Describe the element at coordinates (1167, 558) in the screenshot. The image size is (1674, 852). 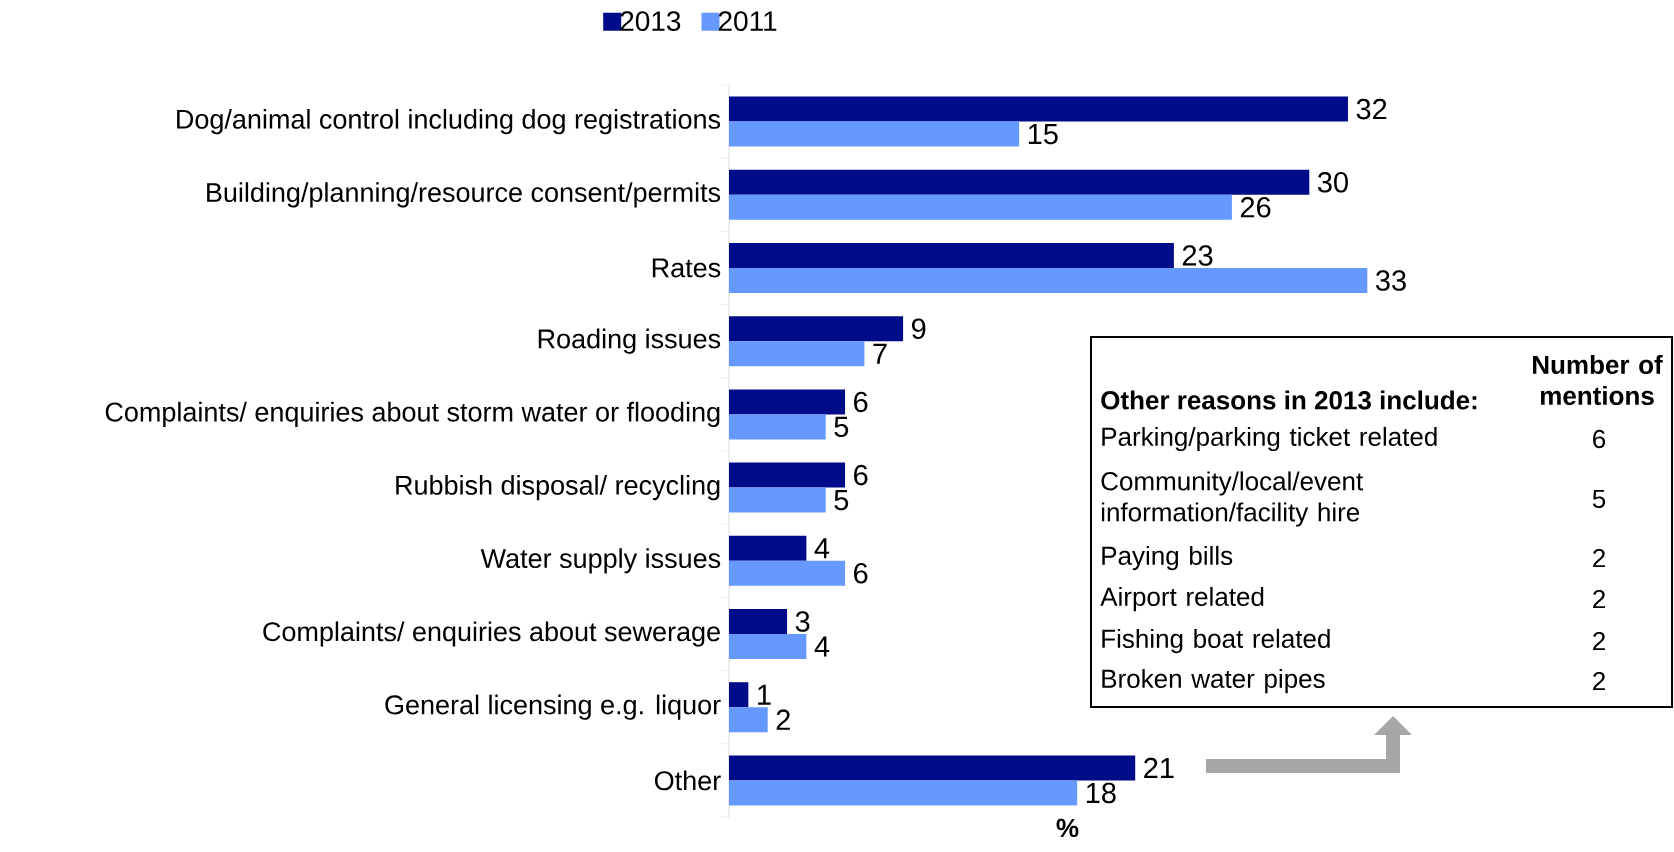
I see `annotation: Paying bills` at that location.